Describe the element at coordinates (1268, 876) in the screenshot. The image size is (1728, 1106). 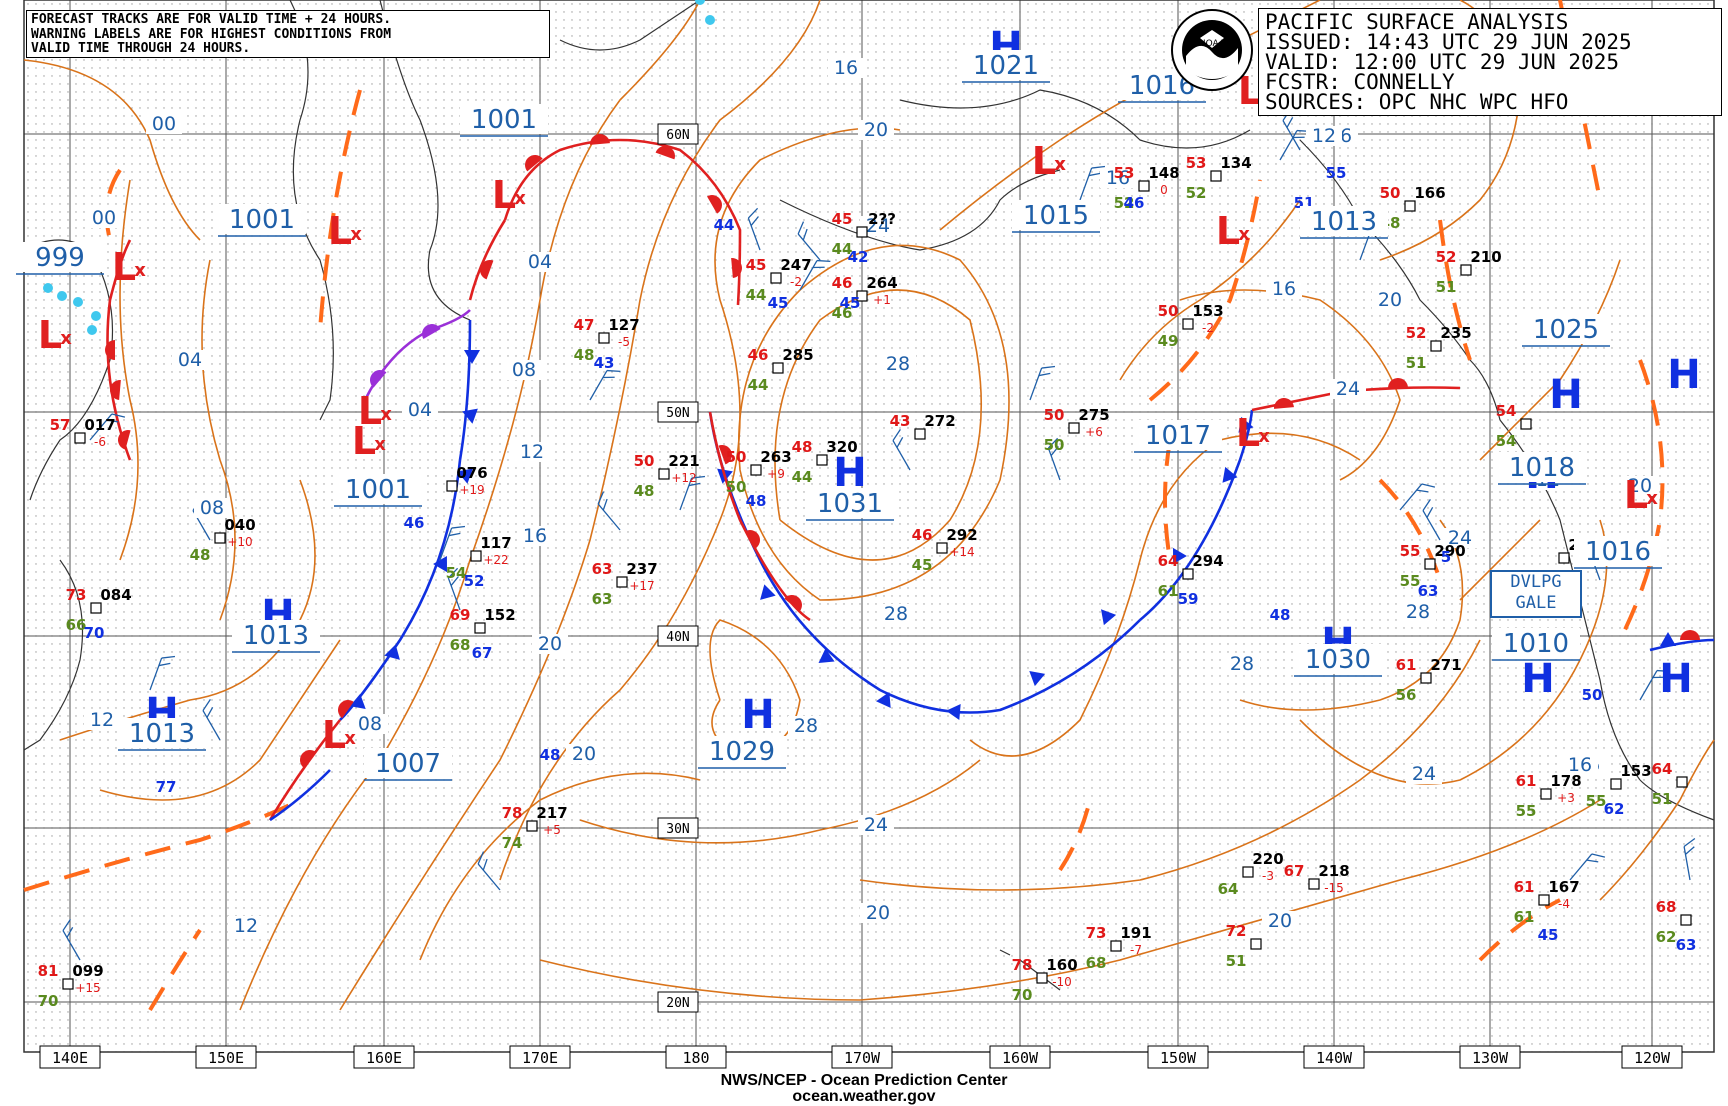
I see `station-pressure-change: -3` at that location.